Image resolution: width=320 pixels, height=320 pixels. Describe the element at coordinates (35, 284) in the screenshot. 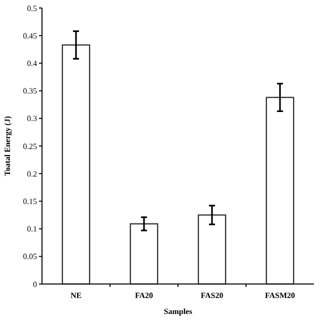

I see `y-tick-label: 0` at that location.